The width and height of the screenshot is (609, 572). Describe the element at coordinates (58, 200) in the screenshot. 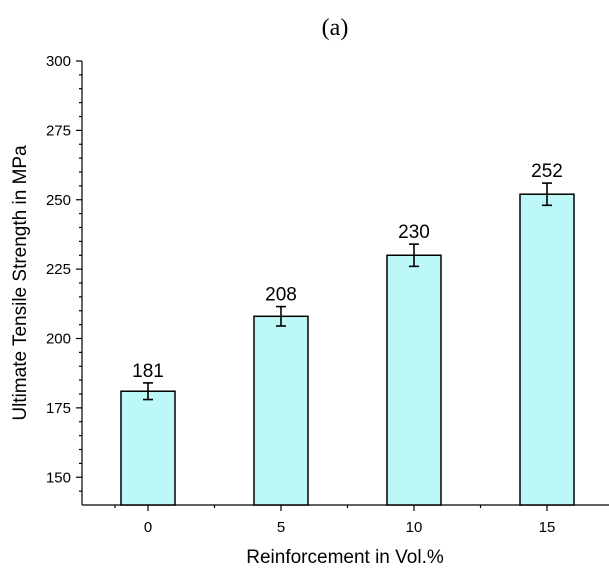

I see `y-tick-label: 250` at that location.